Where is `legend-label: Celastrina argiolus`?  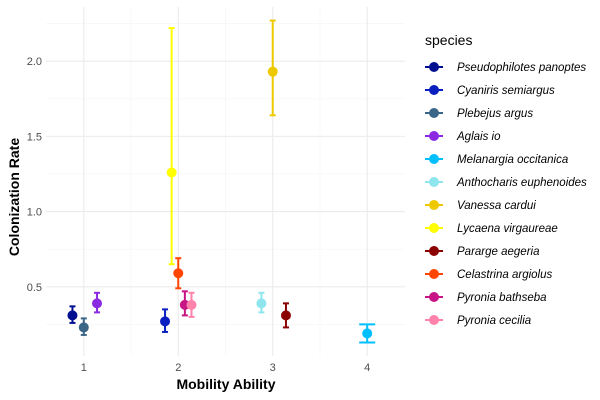 legend-label: Celastrina argiolus is located at coordinates (504, 275).